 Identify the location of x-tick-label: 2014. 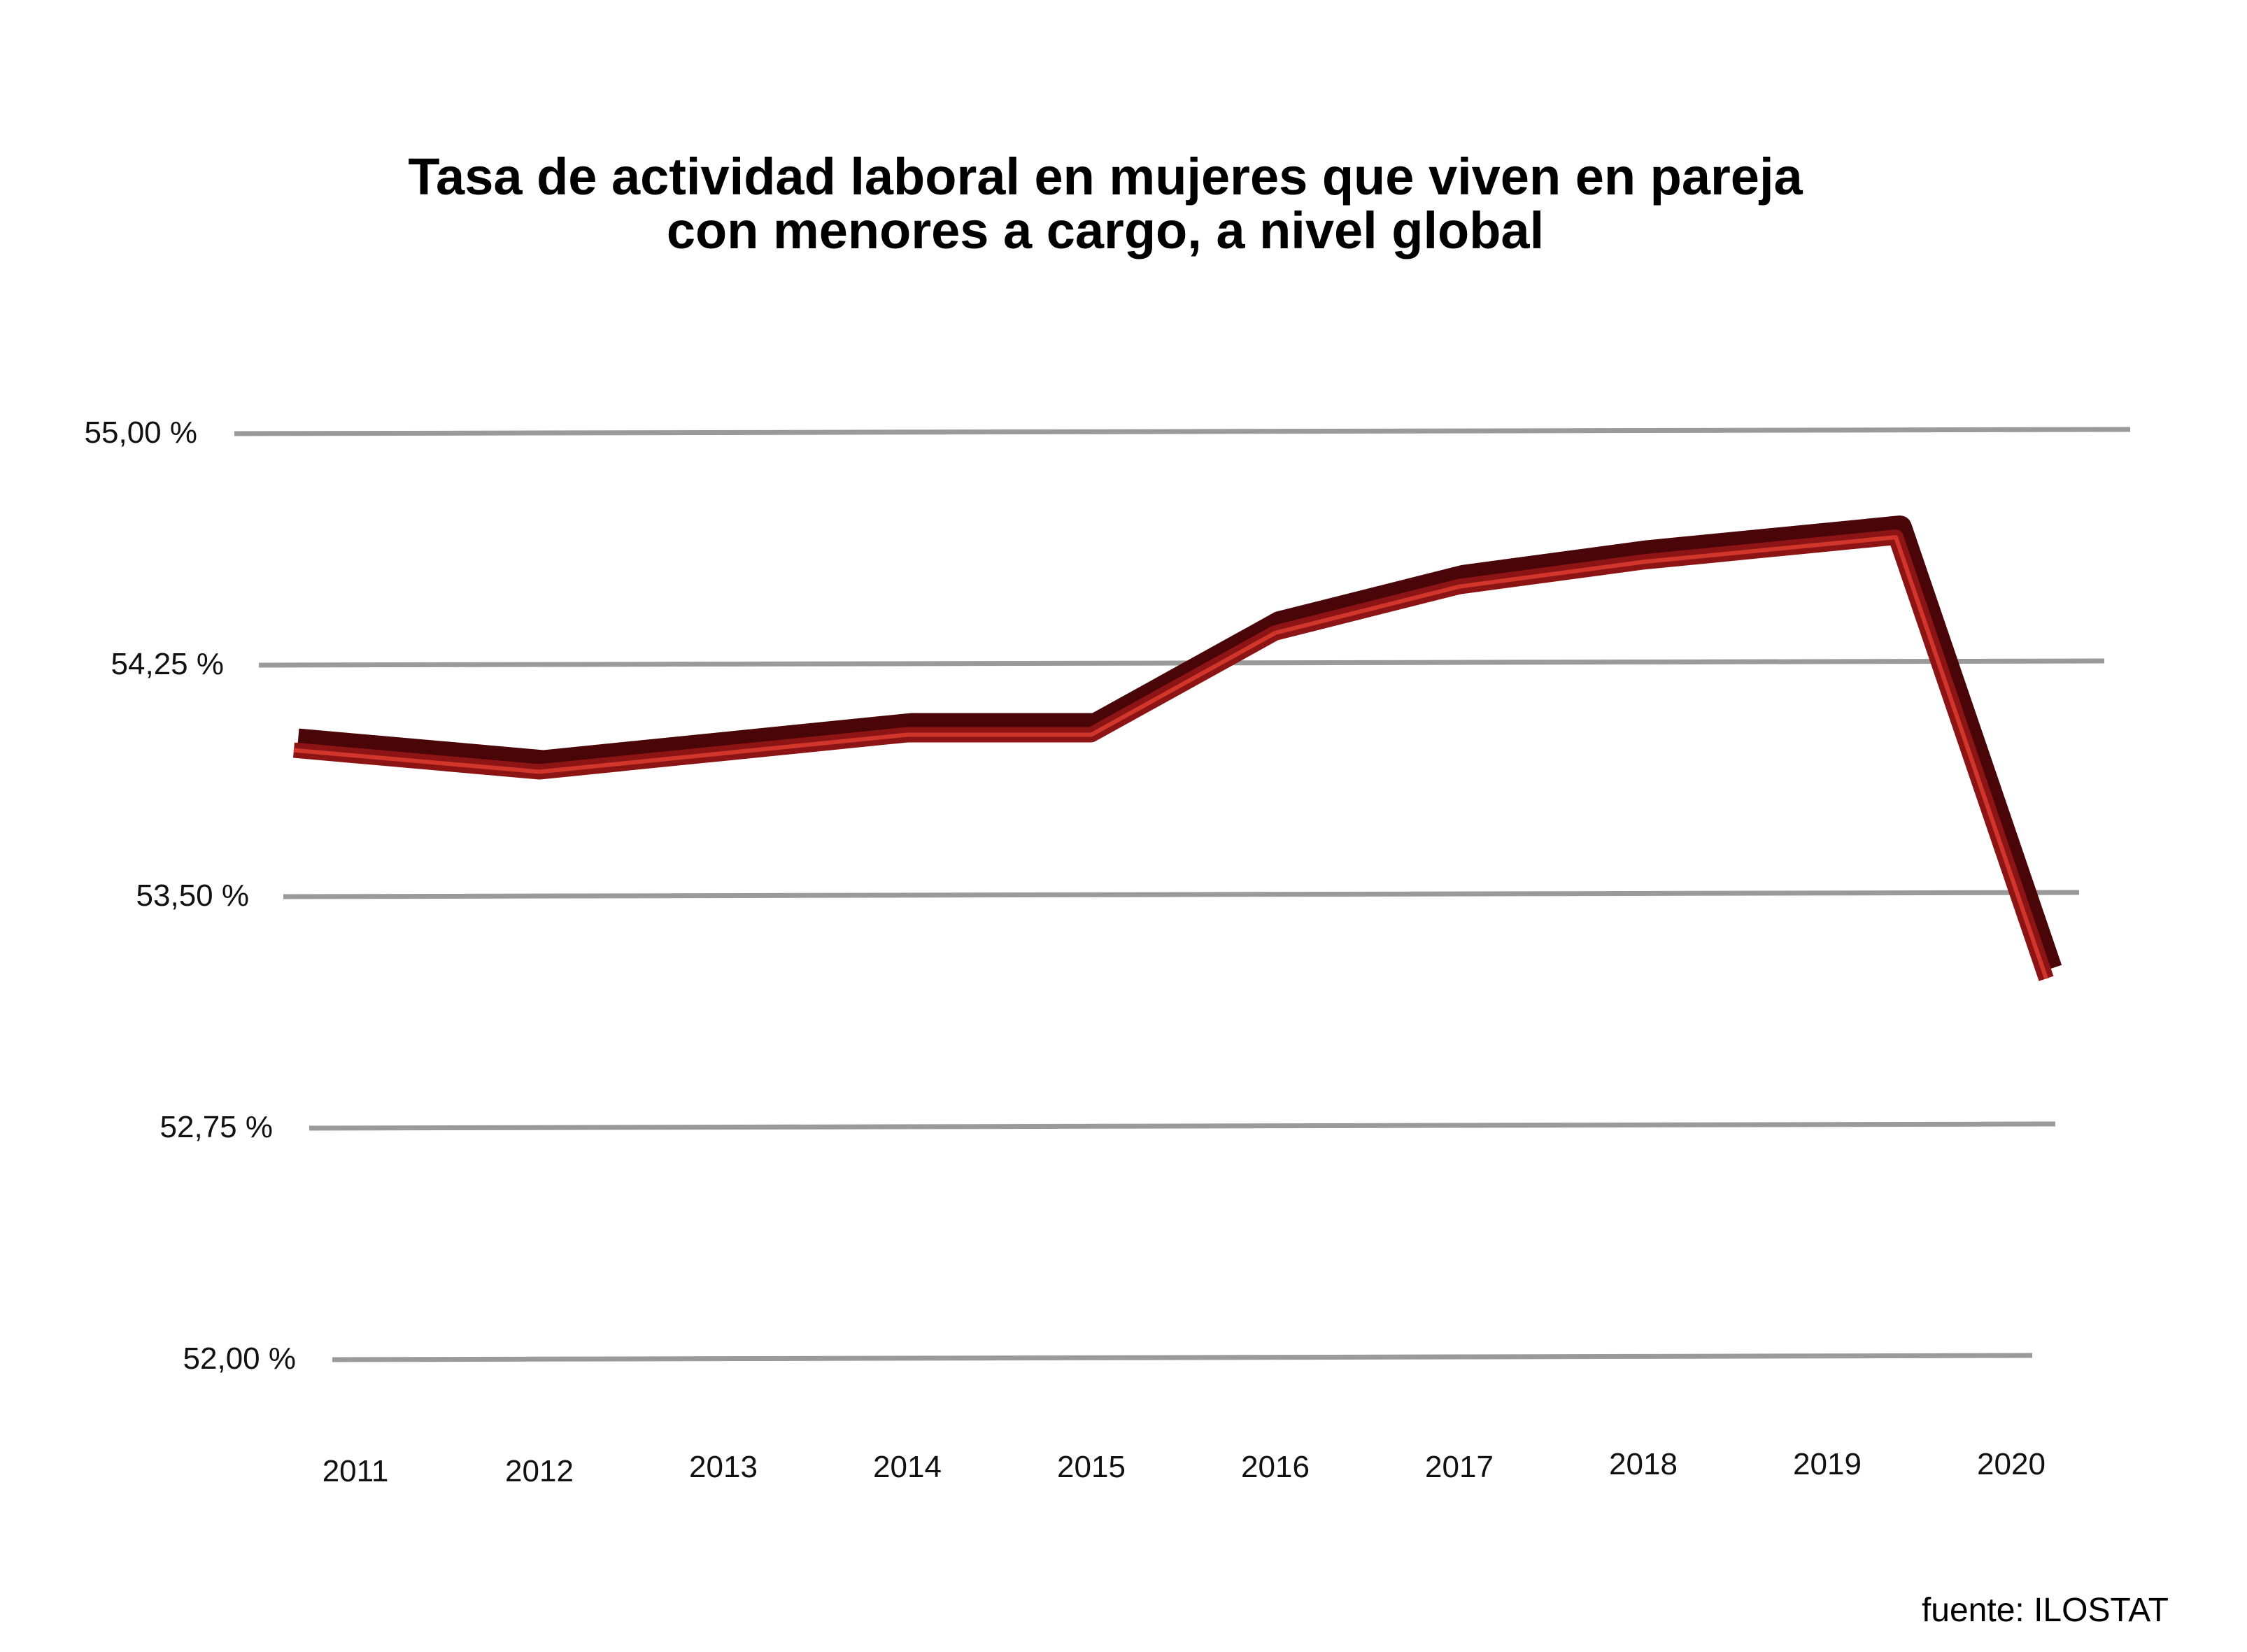
(907, 1467).